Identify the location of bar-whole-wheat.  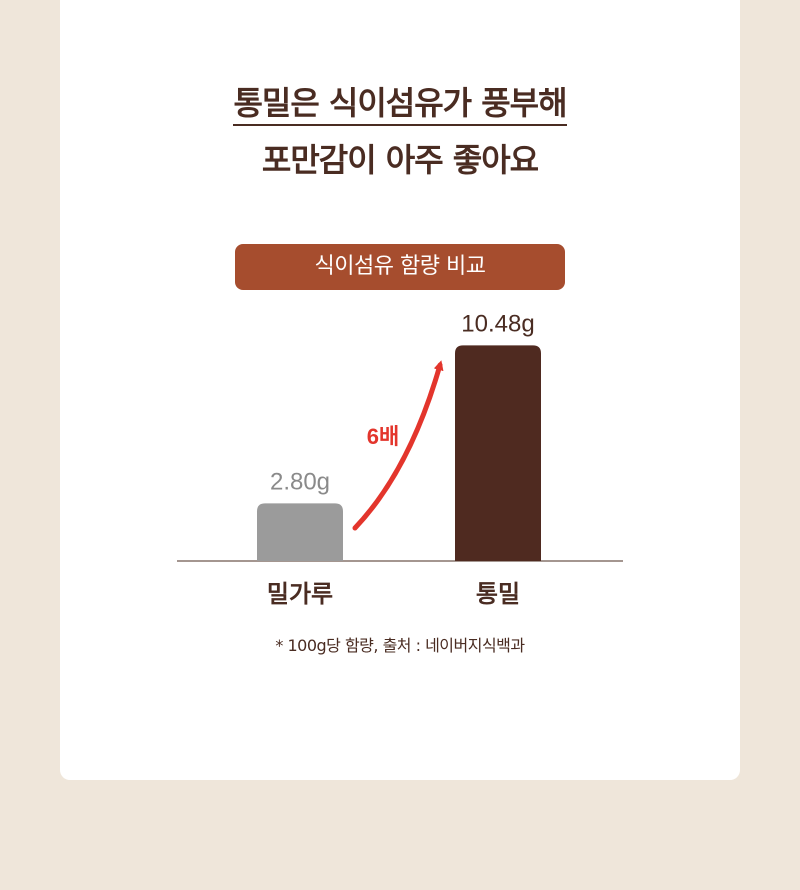
(498, 453).